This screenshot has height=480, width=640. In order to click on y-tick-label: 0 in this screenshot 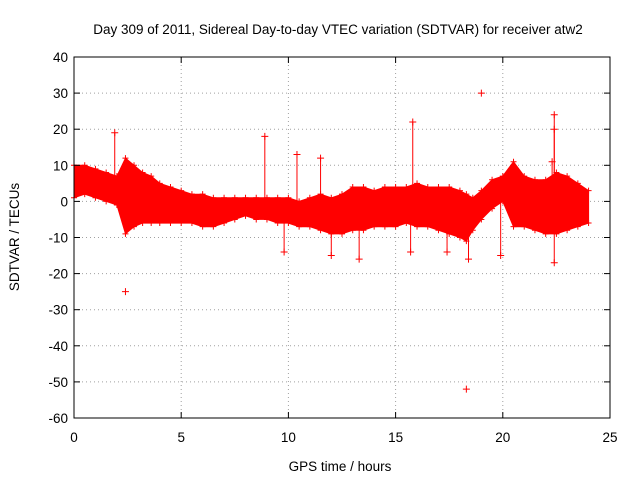, I will do `click(64, 201)`.